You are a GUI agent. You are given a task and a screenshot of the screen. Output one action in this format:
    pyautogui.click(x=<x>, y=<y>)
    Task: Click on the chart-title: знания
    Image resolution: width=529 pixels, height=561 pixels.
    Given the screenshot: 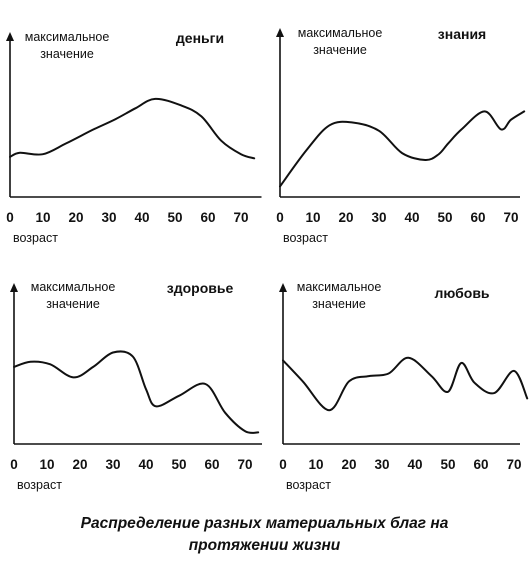 What is the action you would take?
    pyautogui.click(x=462, y=34)
    